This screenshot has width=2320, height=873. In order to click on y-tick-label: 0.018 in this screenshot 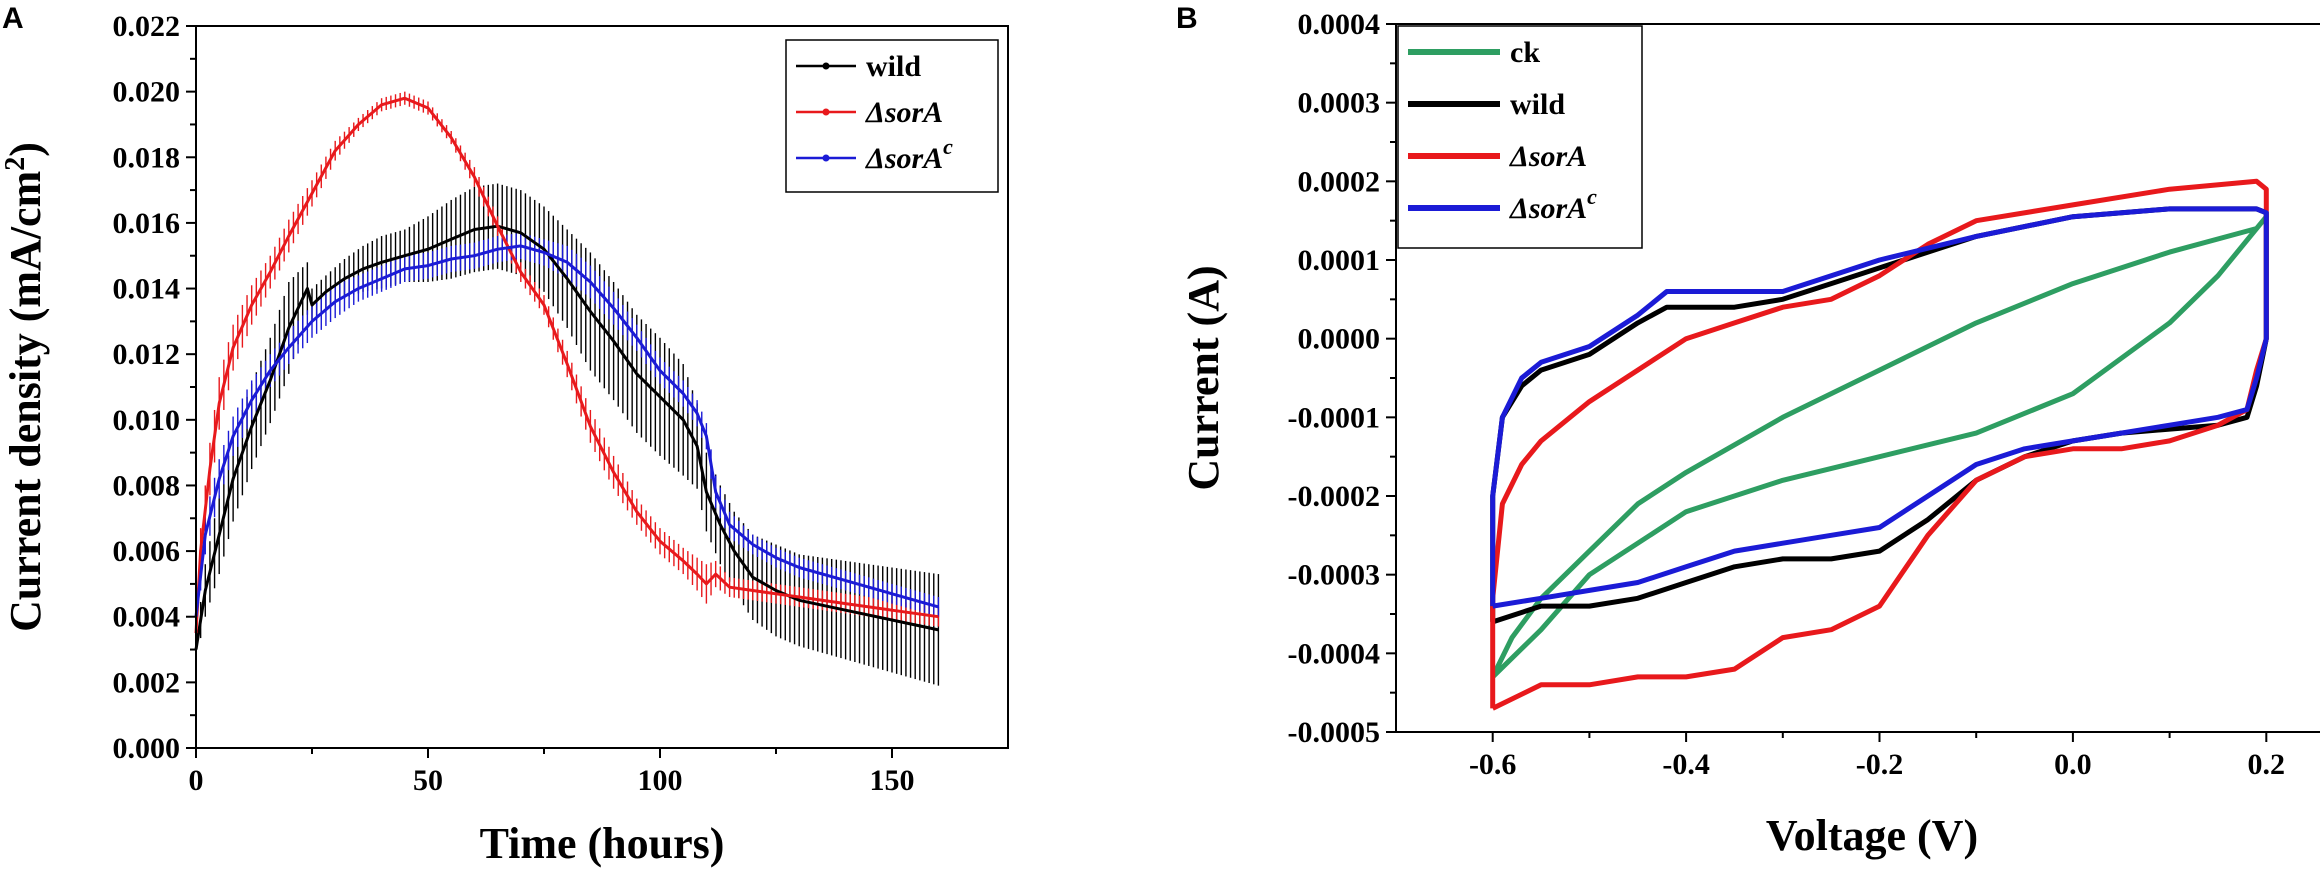, I will do `click(147, 157)`.